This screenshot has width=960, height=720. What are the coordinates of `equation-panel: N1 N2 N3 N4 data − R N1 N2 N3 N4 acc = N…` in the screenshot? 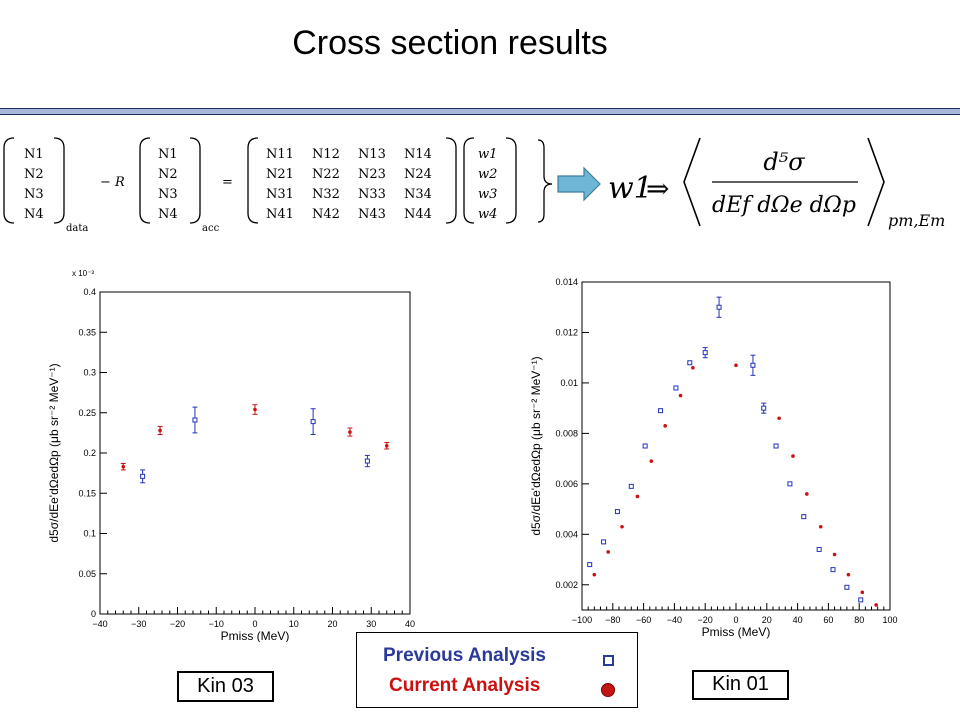 It's located at (474, 185).